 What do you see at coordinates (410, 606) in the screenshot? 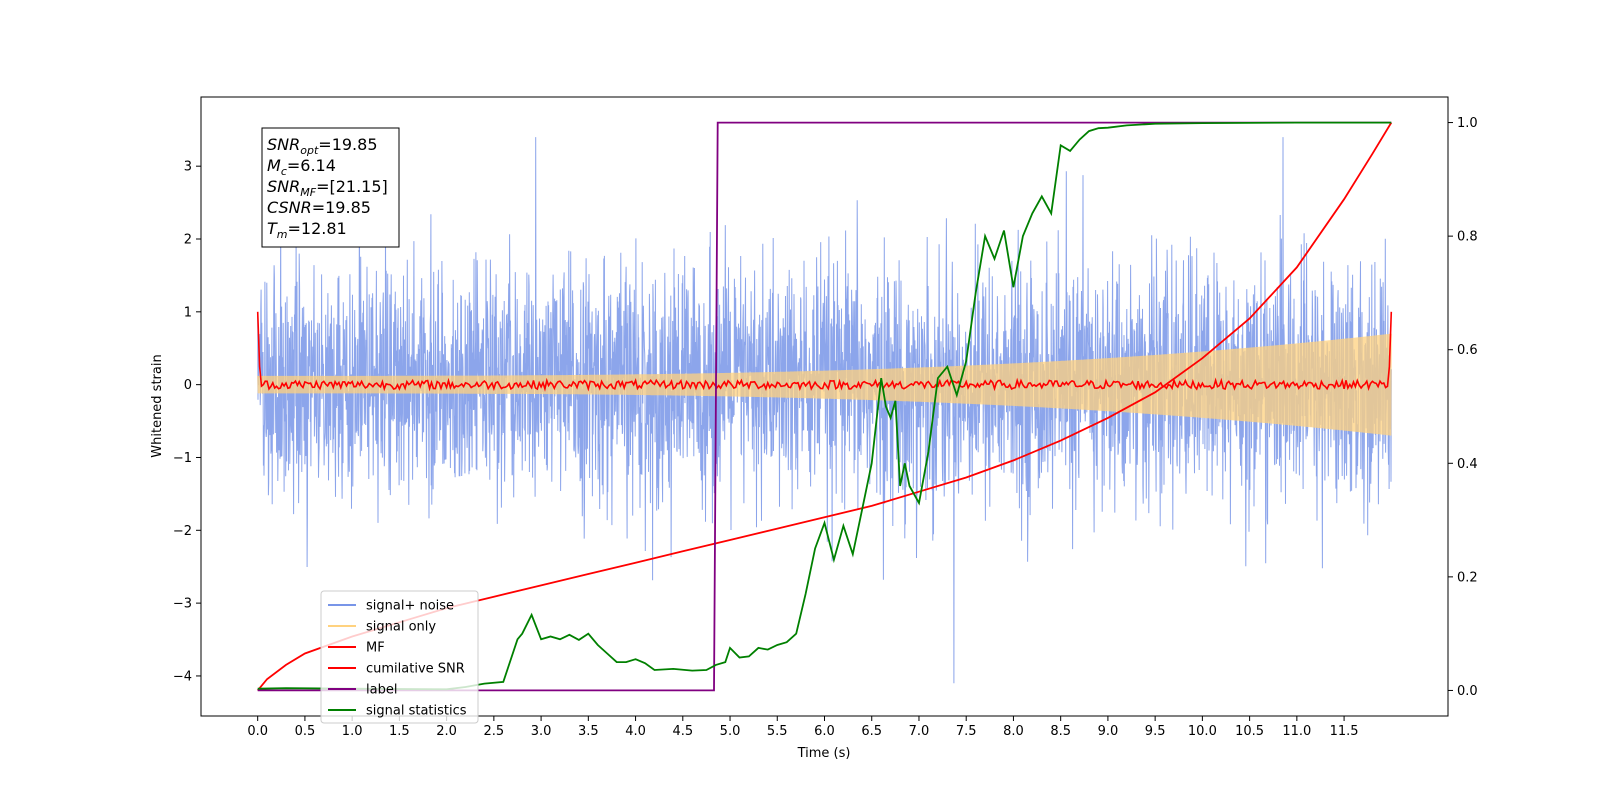
I see `legend-label: signal+ noise` at bounding box center [410, 606].